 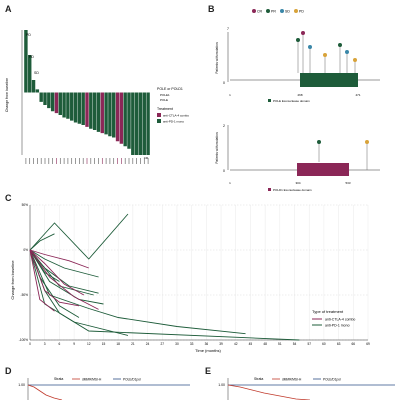 I want to click on spider-xtick-label: 15, so click(x=104, y=344).